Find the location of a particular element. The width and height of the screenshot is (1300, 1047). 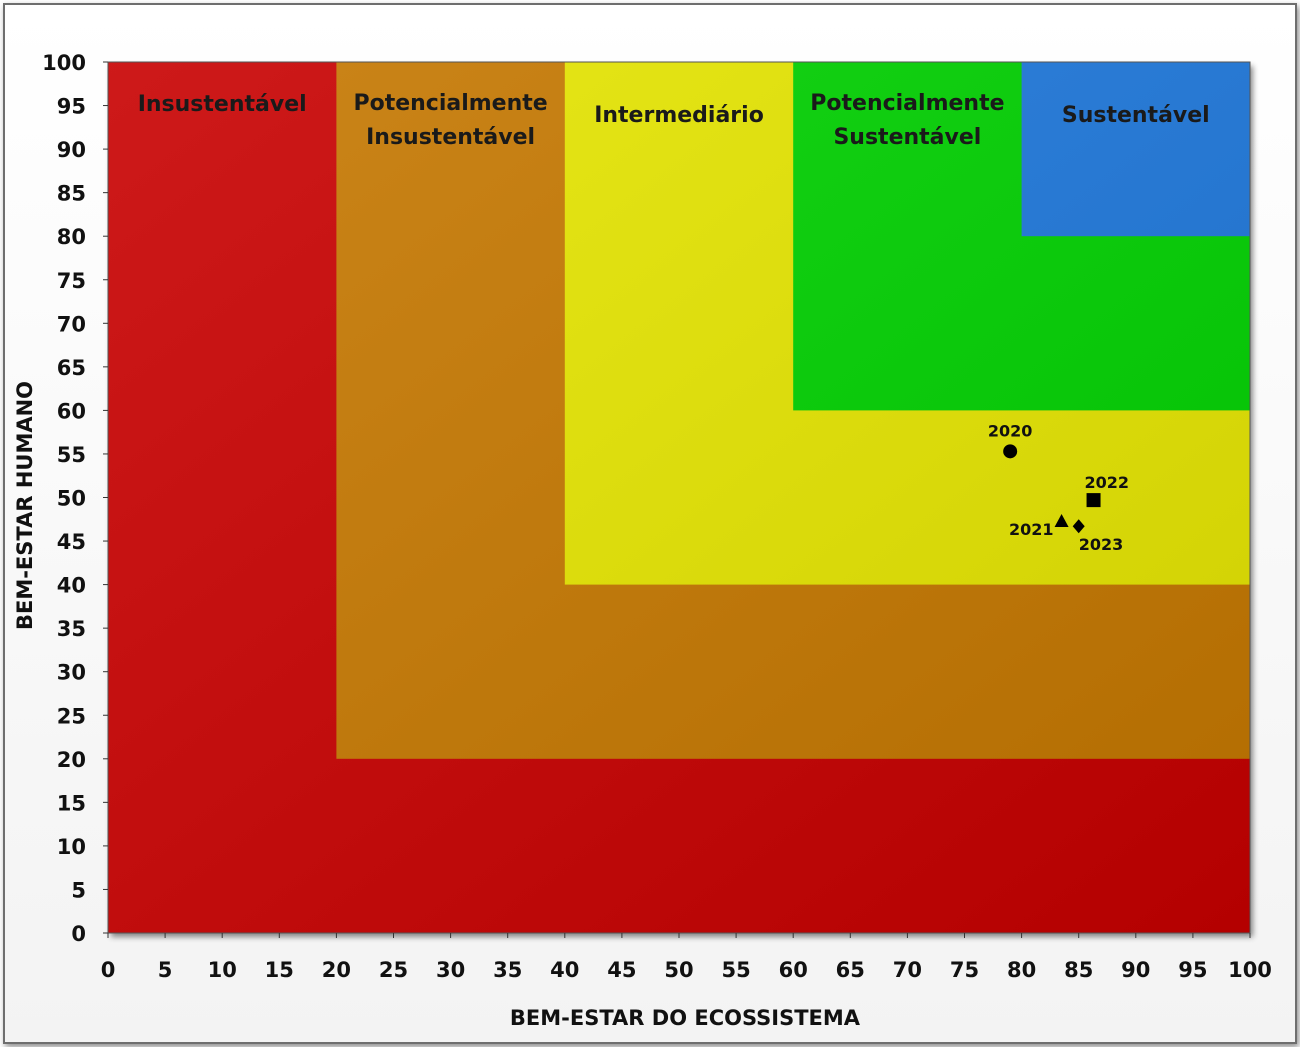

y-tick-label-90: 90 is located at coordinates (71, 150).